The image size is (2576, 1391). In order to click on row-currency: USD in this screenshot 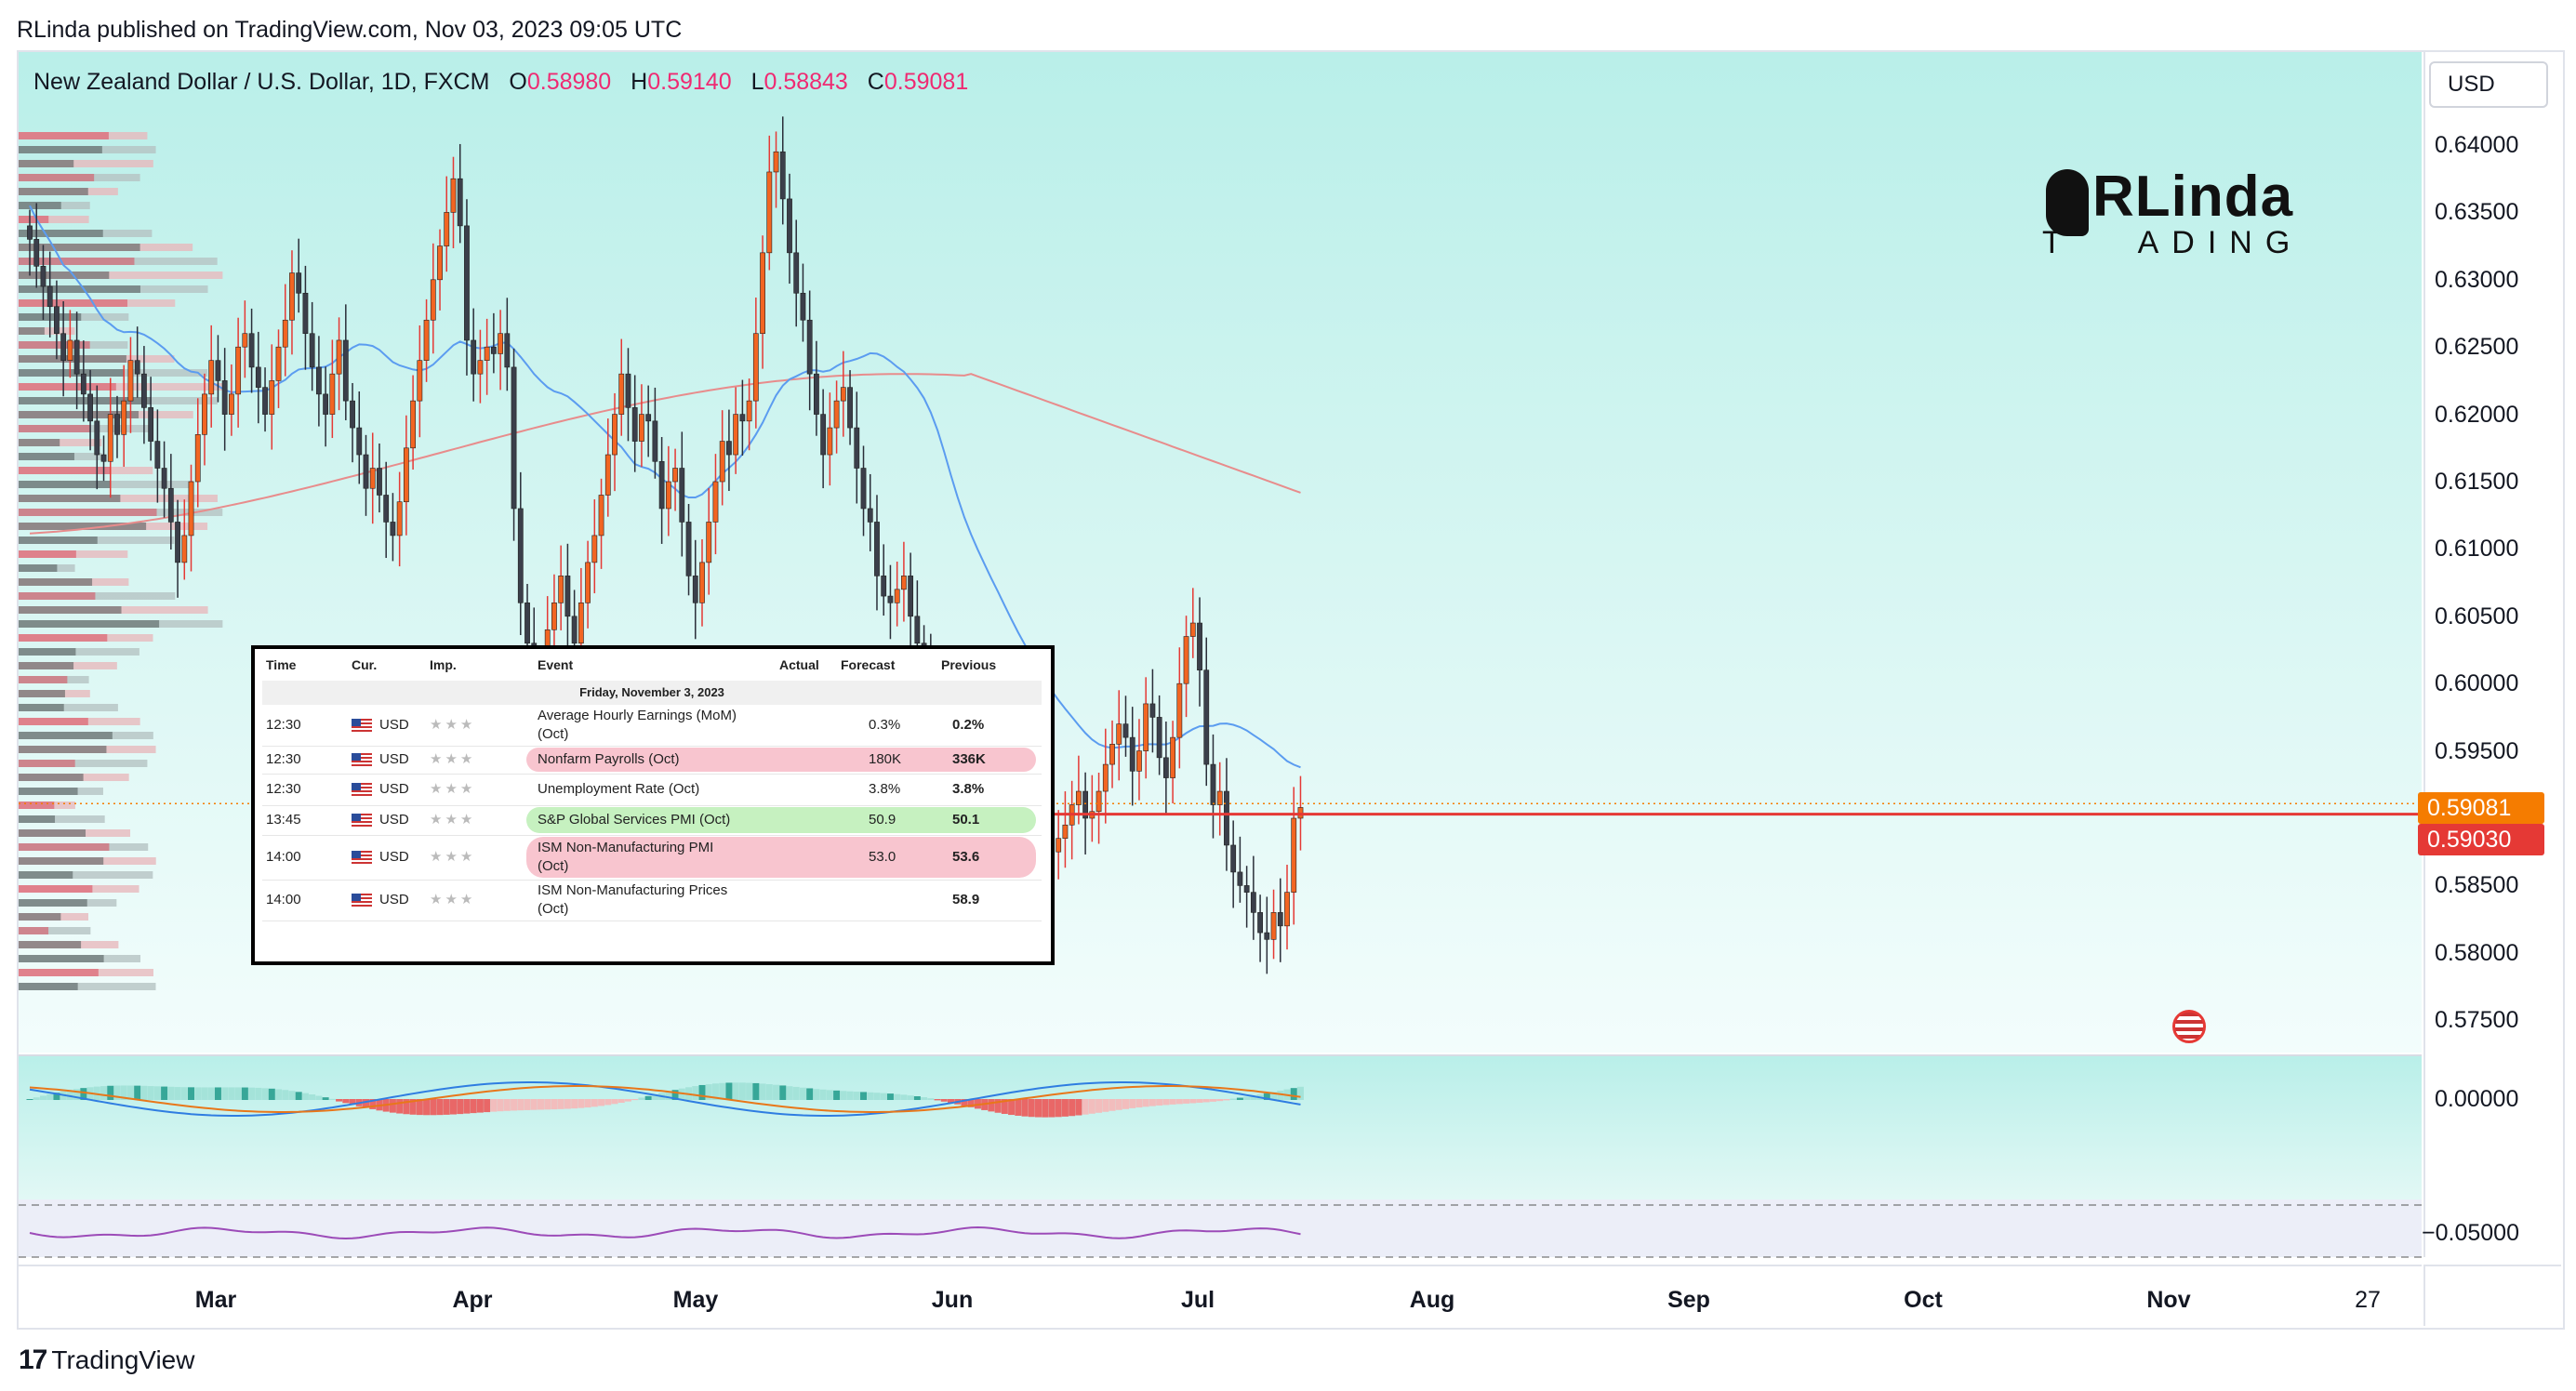, I will do `click(394, 789)`.